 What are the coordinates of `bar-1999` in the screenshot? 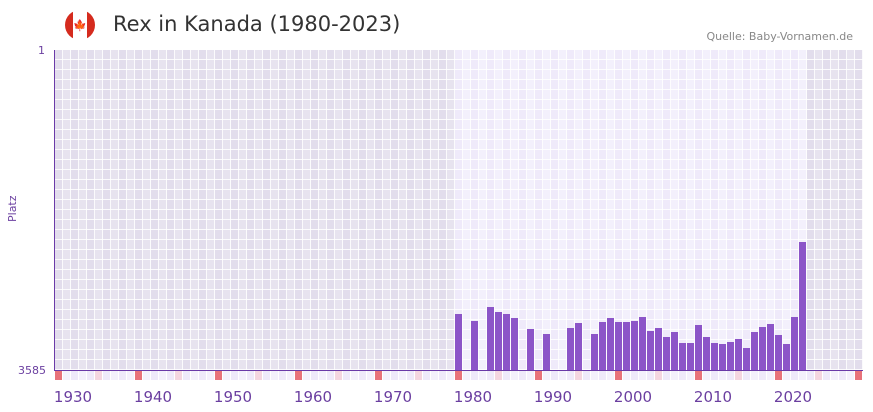 It's located at (610, 344).